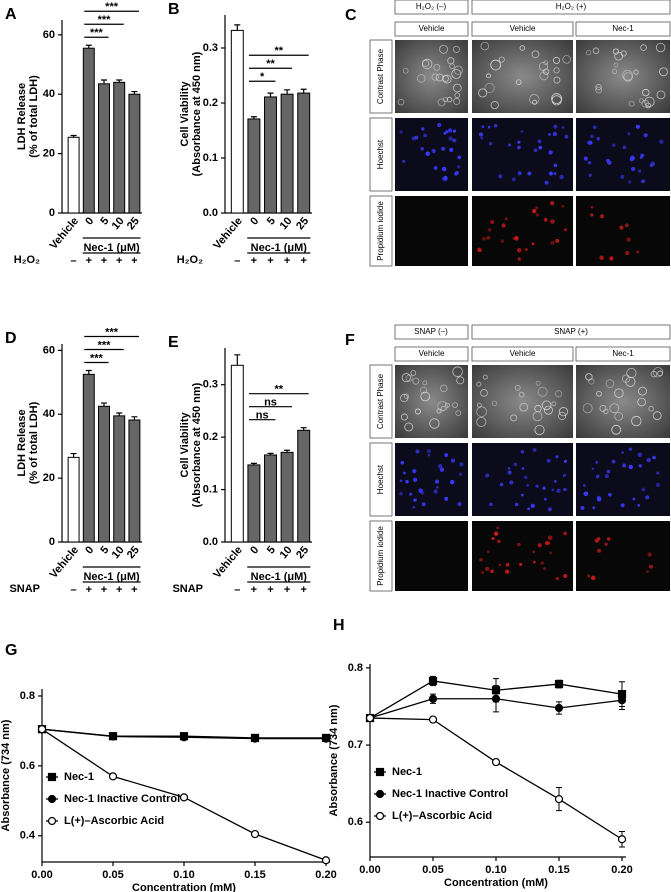 This screenshot has height=892, width=671. What do you see at coordinates (27, 260) in the screenshot?
I see `treatment-label: H₂O₂` at bounding box center [27, 260].